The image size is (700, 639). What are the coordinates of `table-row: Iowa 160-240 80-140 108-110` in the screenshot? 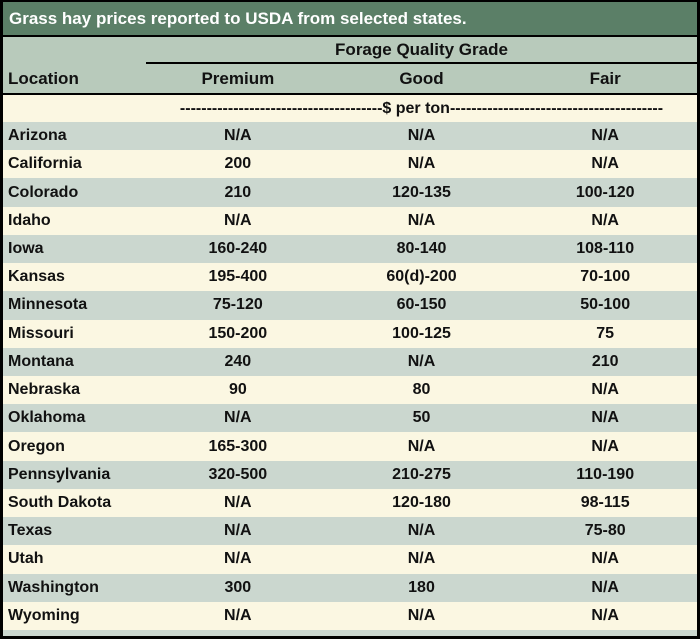 It's located at (350, 249).